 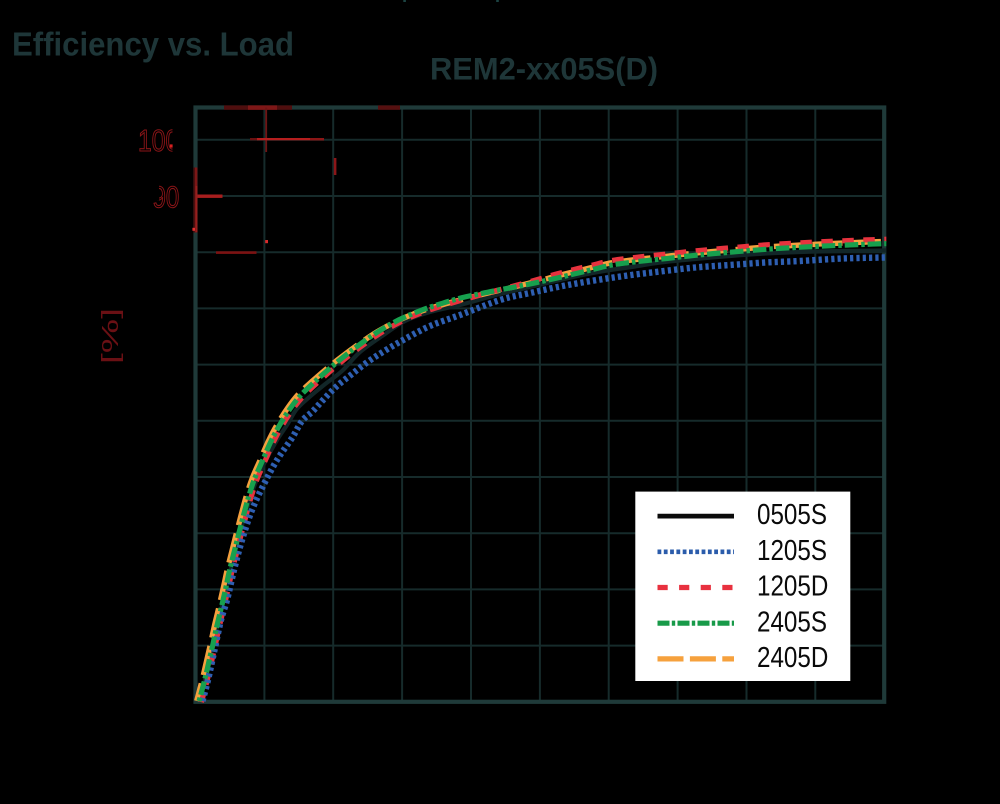 I want to click on svg-text: Efficiency vs. Load, so click(x=153, y=43).